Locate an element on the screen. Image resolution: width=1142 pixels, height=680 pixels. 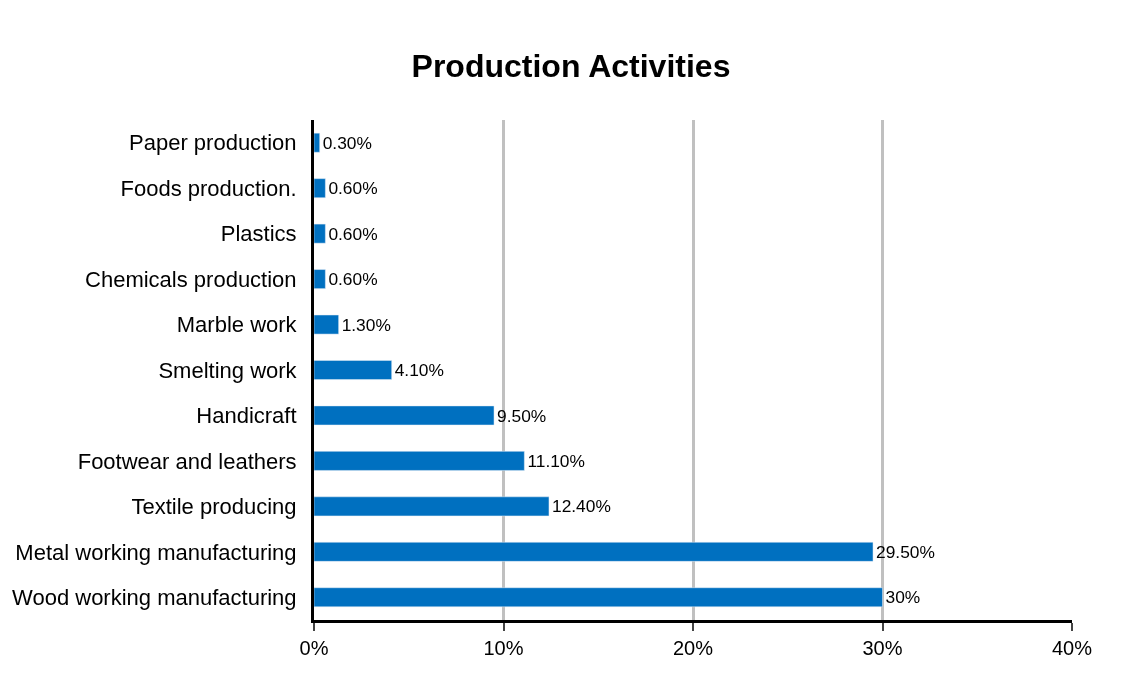
y-tick-label: Metal working manufacturing is located at coordinates (156, 552).